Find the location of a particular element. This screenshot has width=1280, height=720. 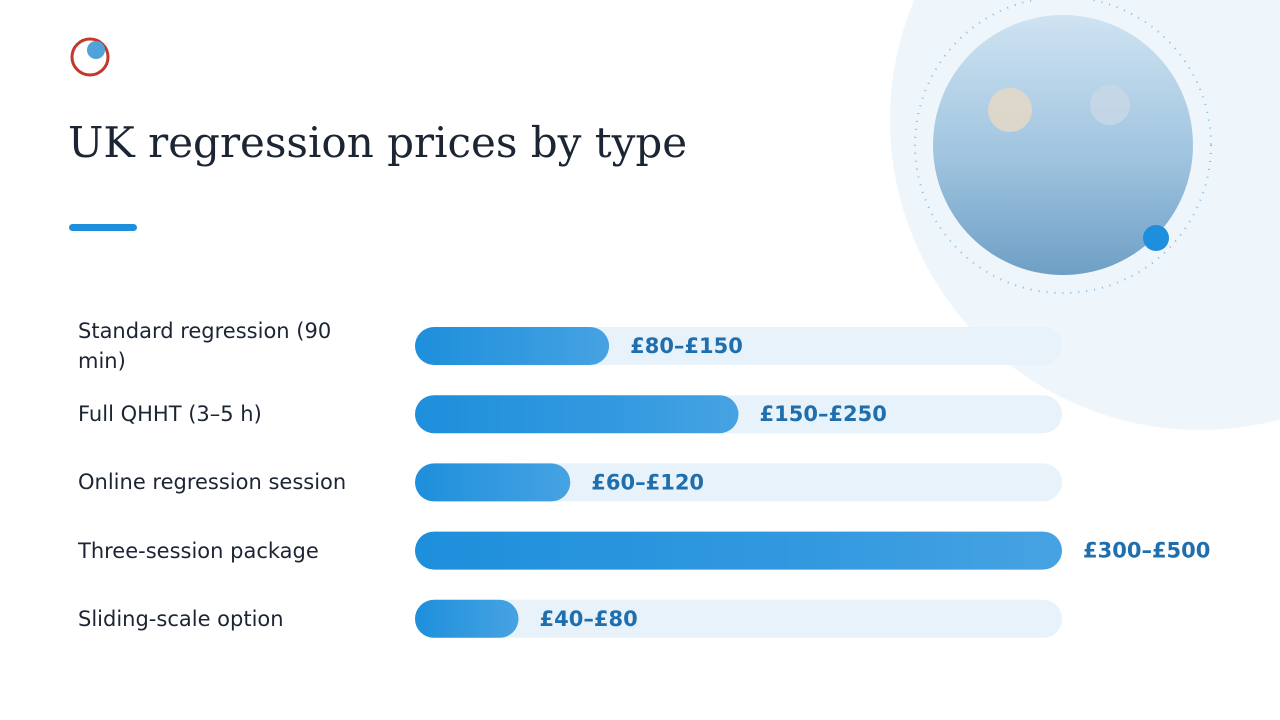

value-label: £150–£250 is located at coordinates (823, 414).